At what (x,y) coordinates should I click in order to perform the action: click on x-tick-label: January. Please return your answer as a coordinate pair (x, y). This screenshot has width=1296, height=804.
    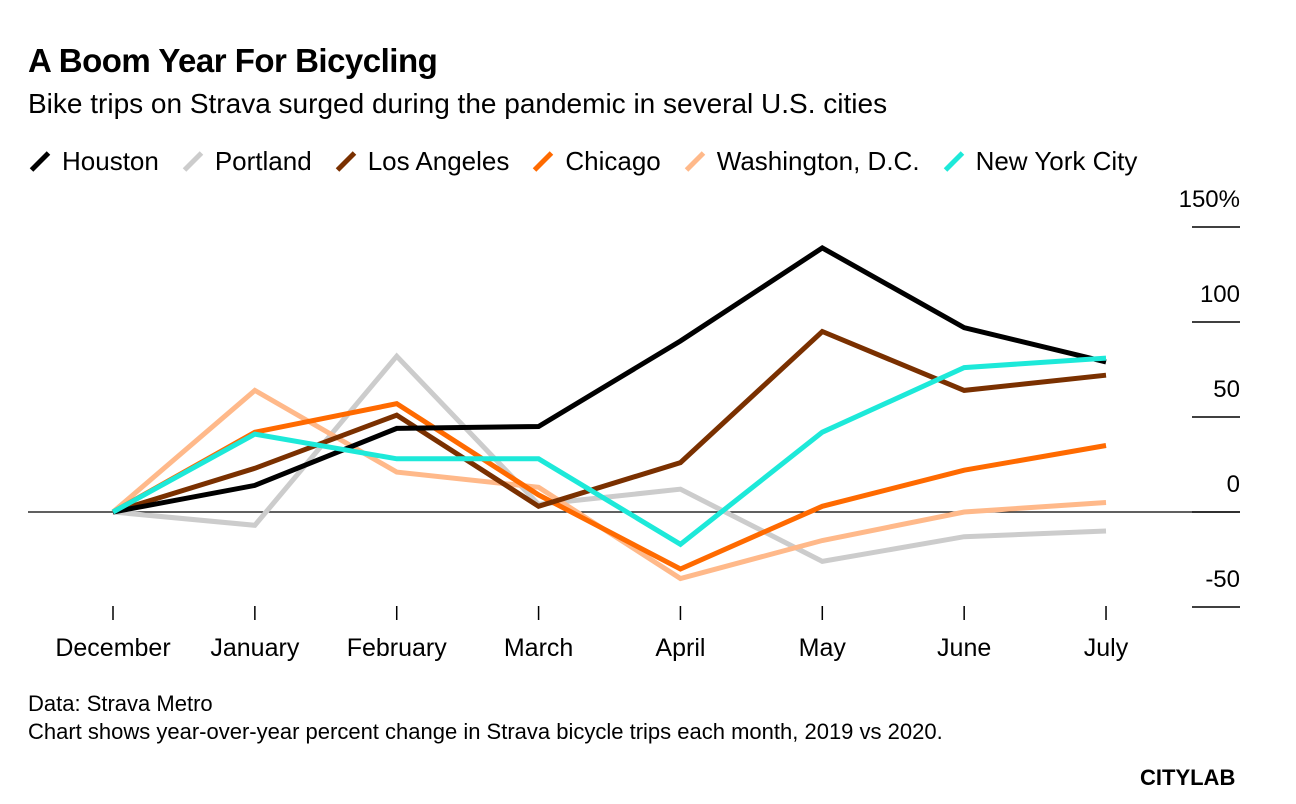
    Looking at the image, I should click on (254, 648).